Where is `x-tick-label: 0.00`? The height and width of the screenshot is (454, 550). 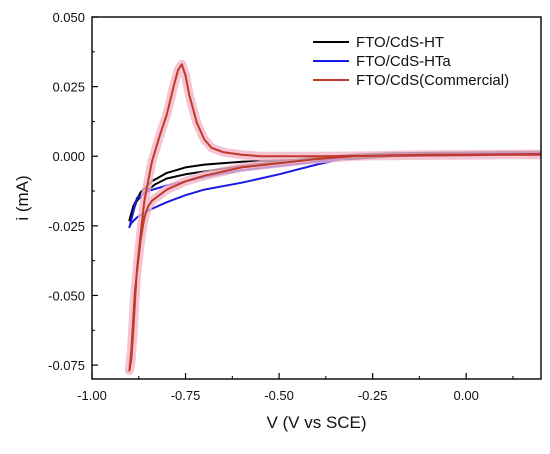
x-tick-label: 0.00 is located at coordinates (466, 395).